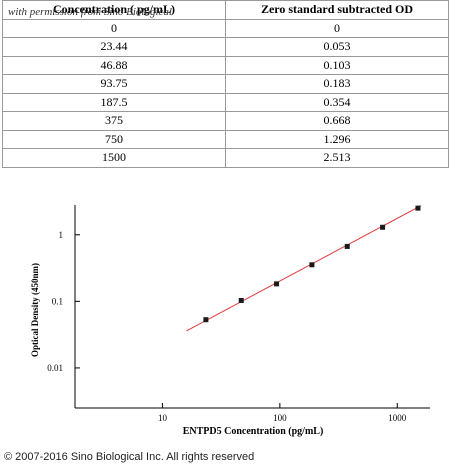 Image resolution: width=450 pixels, height=468 pixels. Describe the element at coordinates (397, 418) in the screenshot. I see `x-tick-label: 1000` at that location.